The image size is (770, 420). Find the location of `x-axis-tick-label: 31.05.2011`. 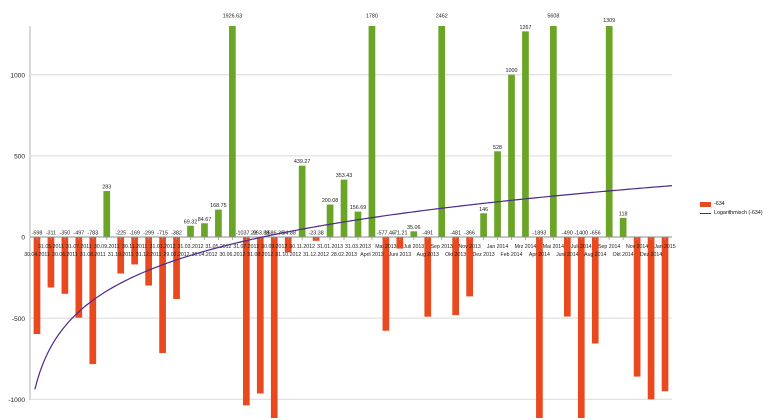

x-axis-tick-label: 31.05.2011 is located at coordinates (51, 247).